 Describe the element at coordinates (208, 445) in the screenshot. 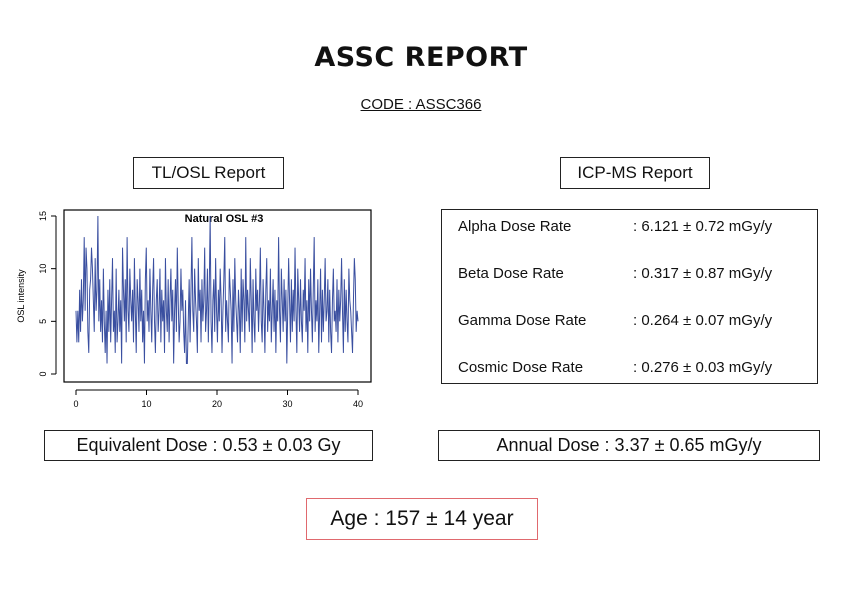

I see `equivalent-dose-box: Equivalent Dose : 0.53 ± 0.03 Gy` at that location.